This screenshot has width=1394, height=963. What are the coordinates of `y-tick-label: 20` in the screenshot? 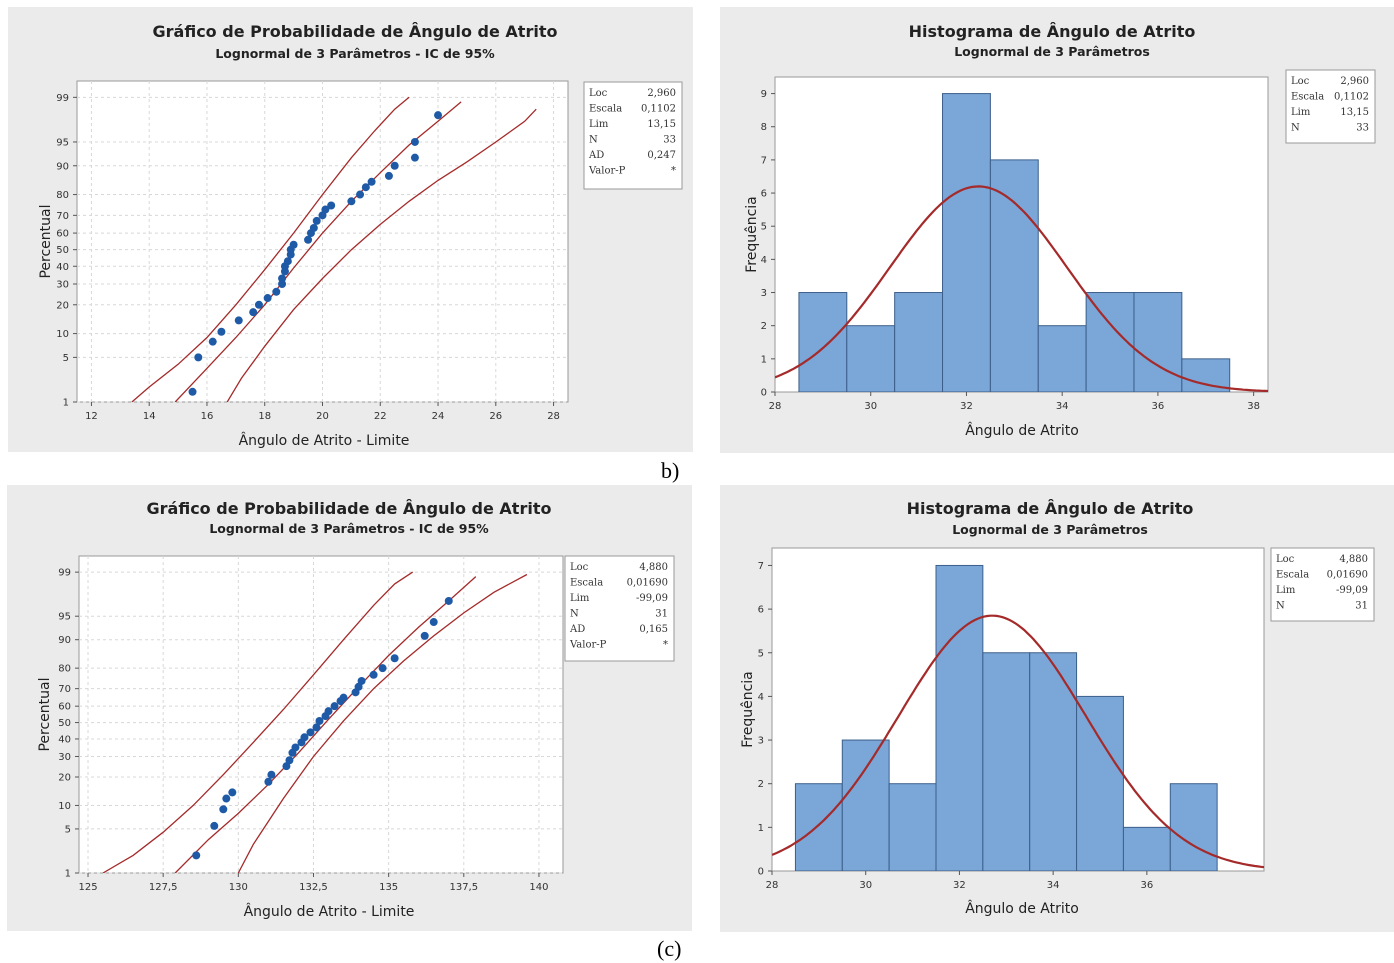 It's located at (62, 305).